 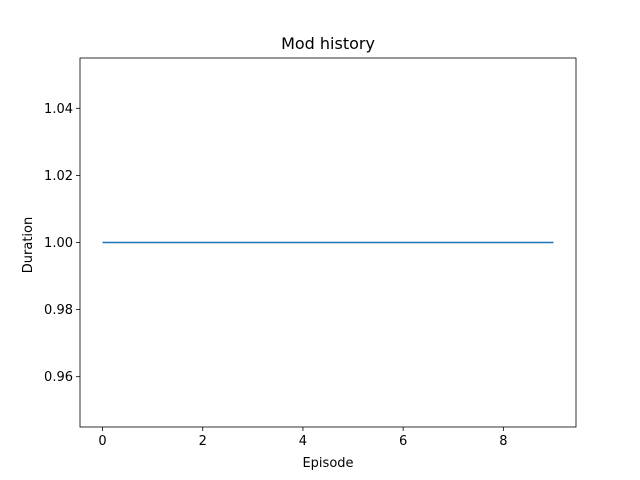 What do you see at coordinates (403, 441) in the screenshot?
I see `x-tick-label: 6` at bounding box center [403, 441].